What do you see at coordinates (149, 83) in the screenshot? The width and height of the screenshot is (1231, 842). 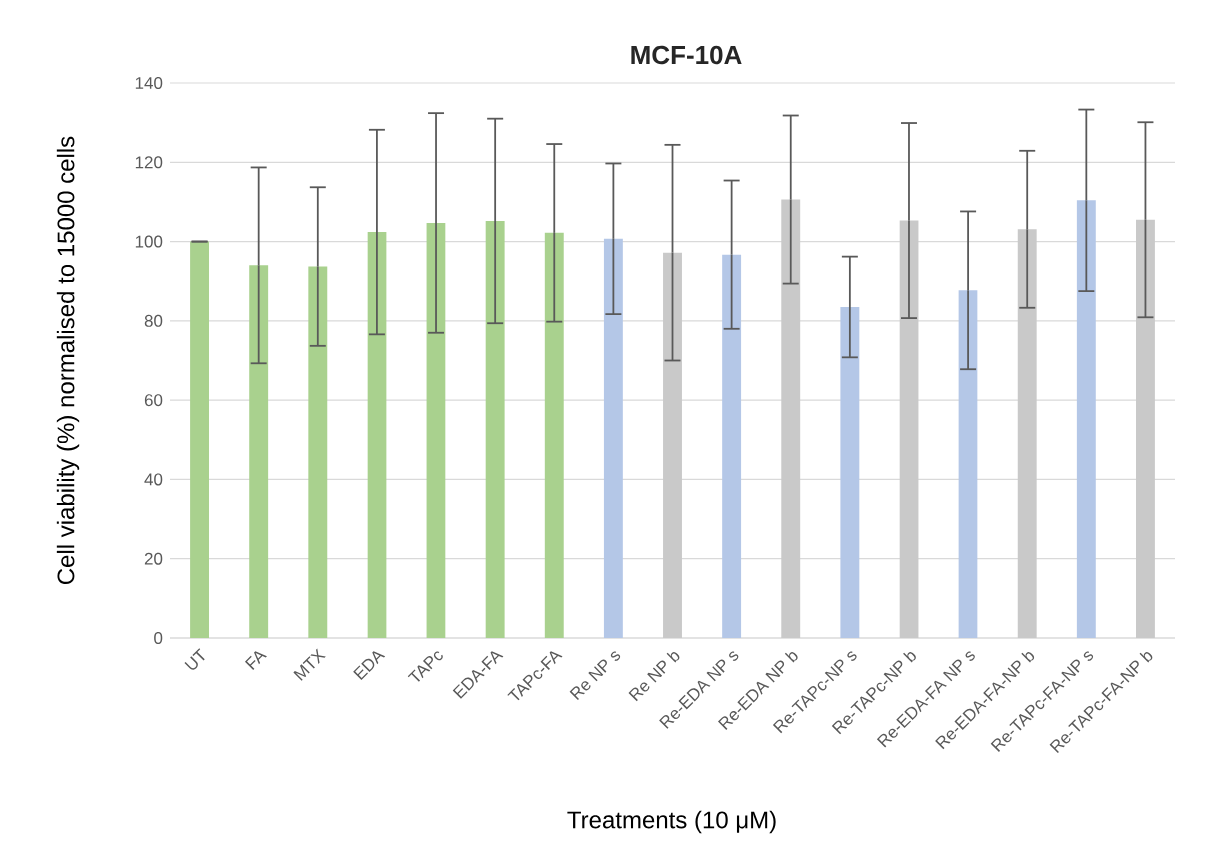 I see `y-tick-label: 140` at bounding box center [149, 83].